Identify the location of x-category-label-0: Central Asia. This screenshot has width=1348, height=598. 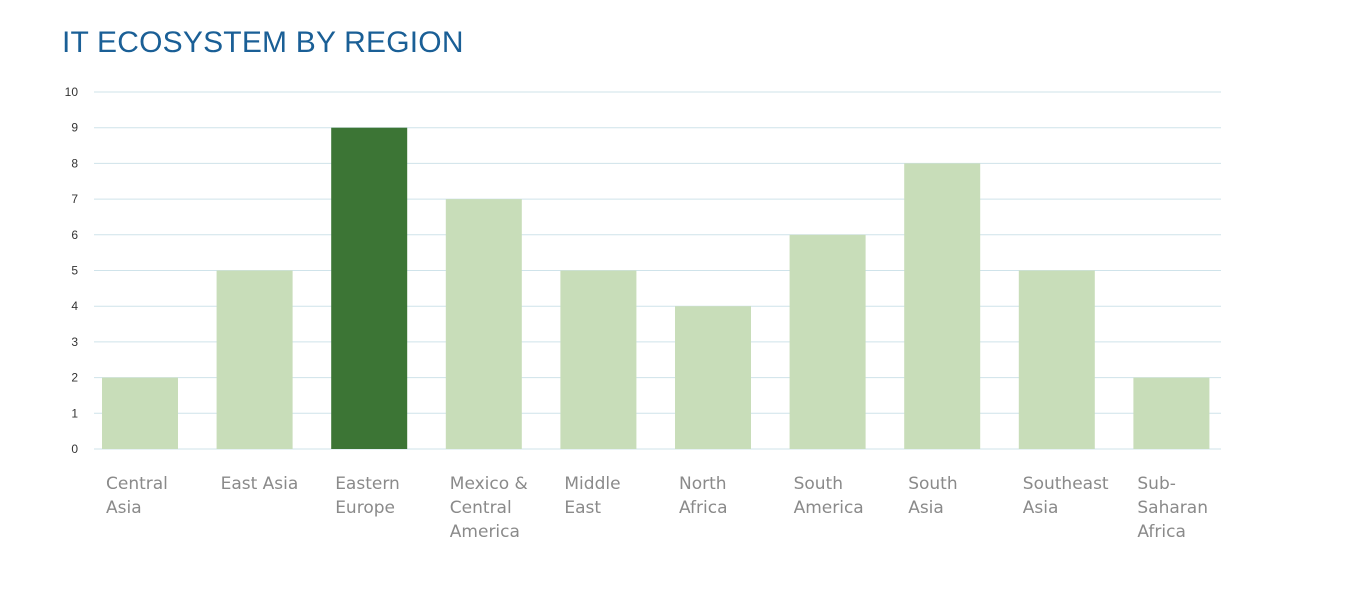
(137, 496).